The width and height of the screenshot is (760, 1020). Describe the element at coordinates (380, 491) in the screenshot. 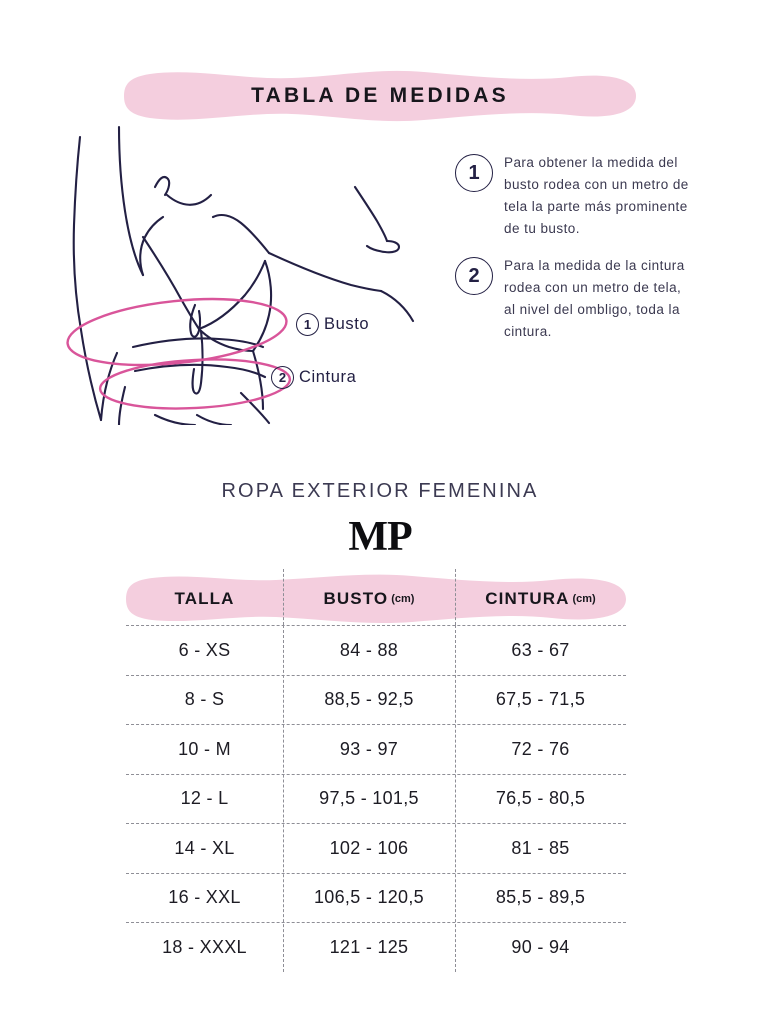

I see `section-title: ROPA EXTERIOR FEMENINA` at that location.